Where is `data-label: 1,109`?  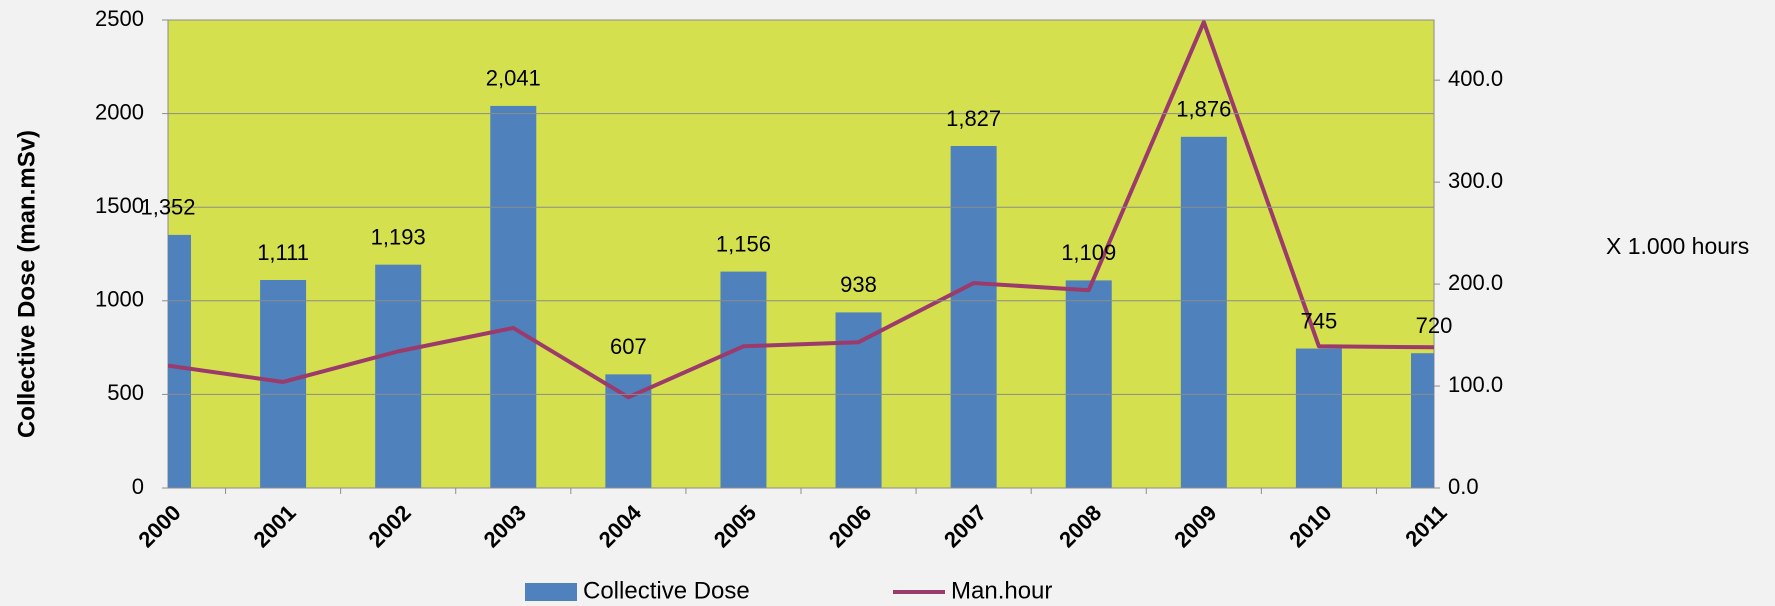
data-label: 1,109 is located at coordinates (1088, 252).